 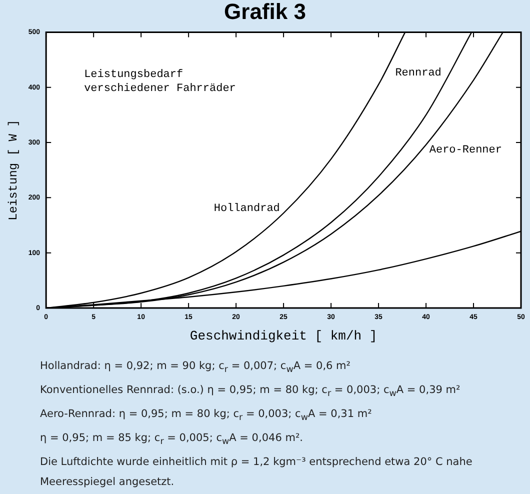 What do you see at coordinates (257, 472) in the screenshot?
I see `text: Die Luftdichte wurde einheitlich mit ρ = 1,2 kgm⁻³ entsprechend etwa 20° C nahe Meeresspiegel angesetzt.` at bounding box center [257, 472].